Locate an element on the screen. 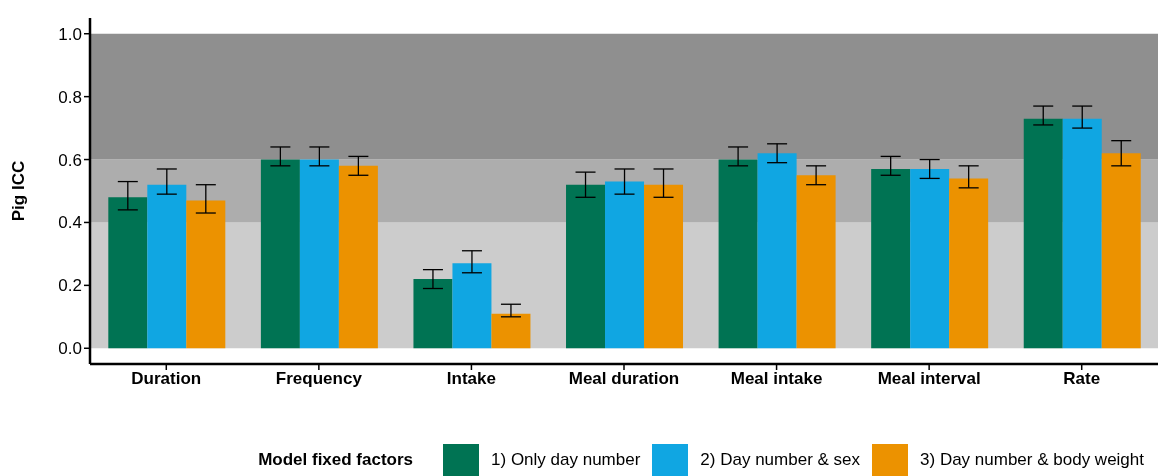 This screenshot has height=476, width=1158. y-tick-label: 0.0 is located at coordinates (70, 349).